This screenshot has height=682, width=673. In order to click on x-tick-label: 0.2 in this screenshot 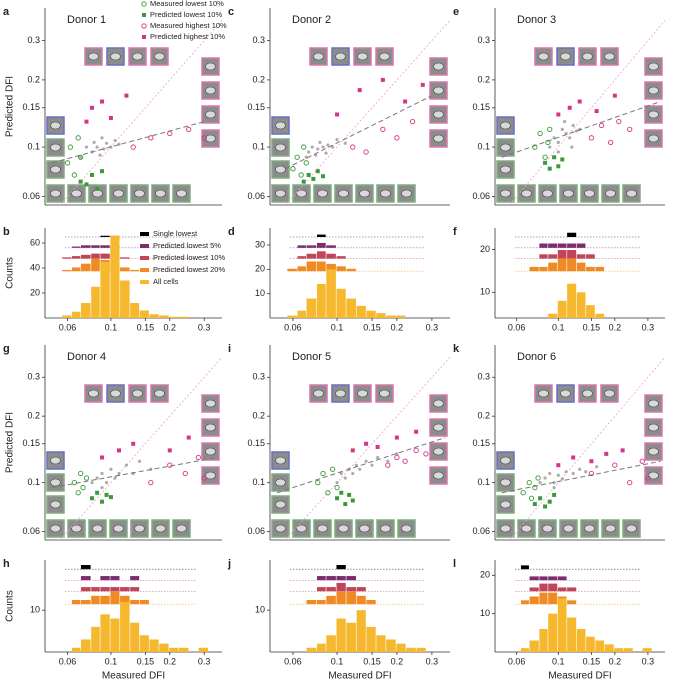, I will do `click(170, 661)`.